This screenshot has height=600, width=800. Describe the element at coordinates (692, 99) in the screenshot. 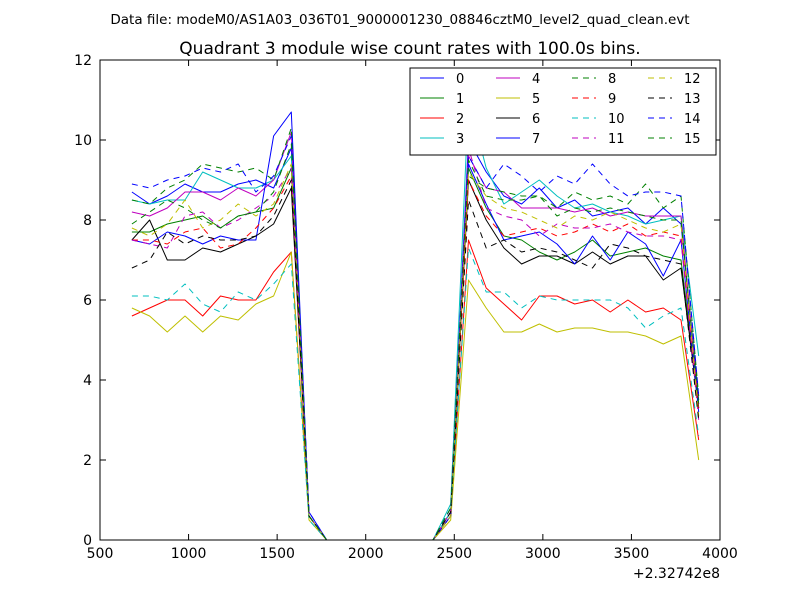

I see `legend-label: 13` at that location.